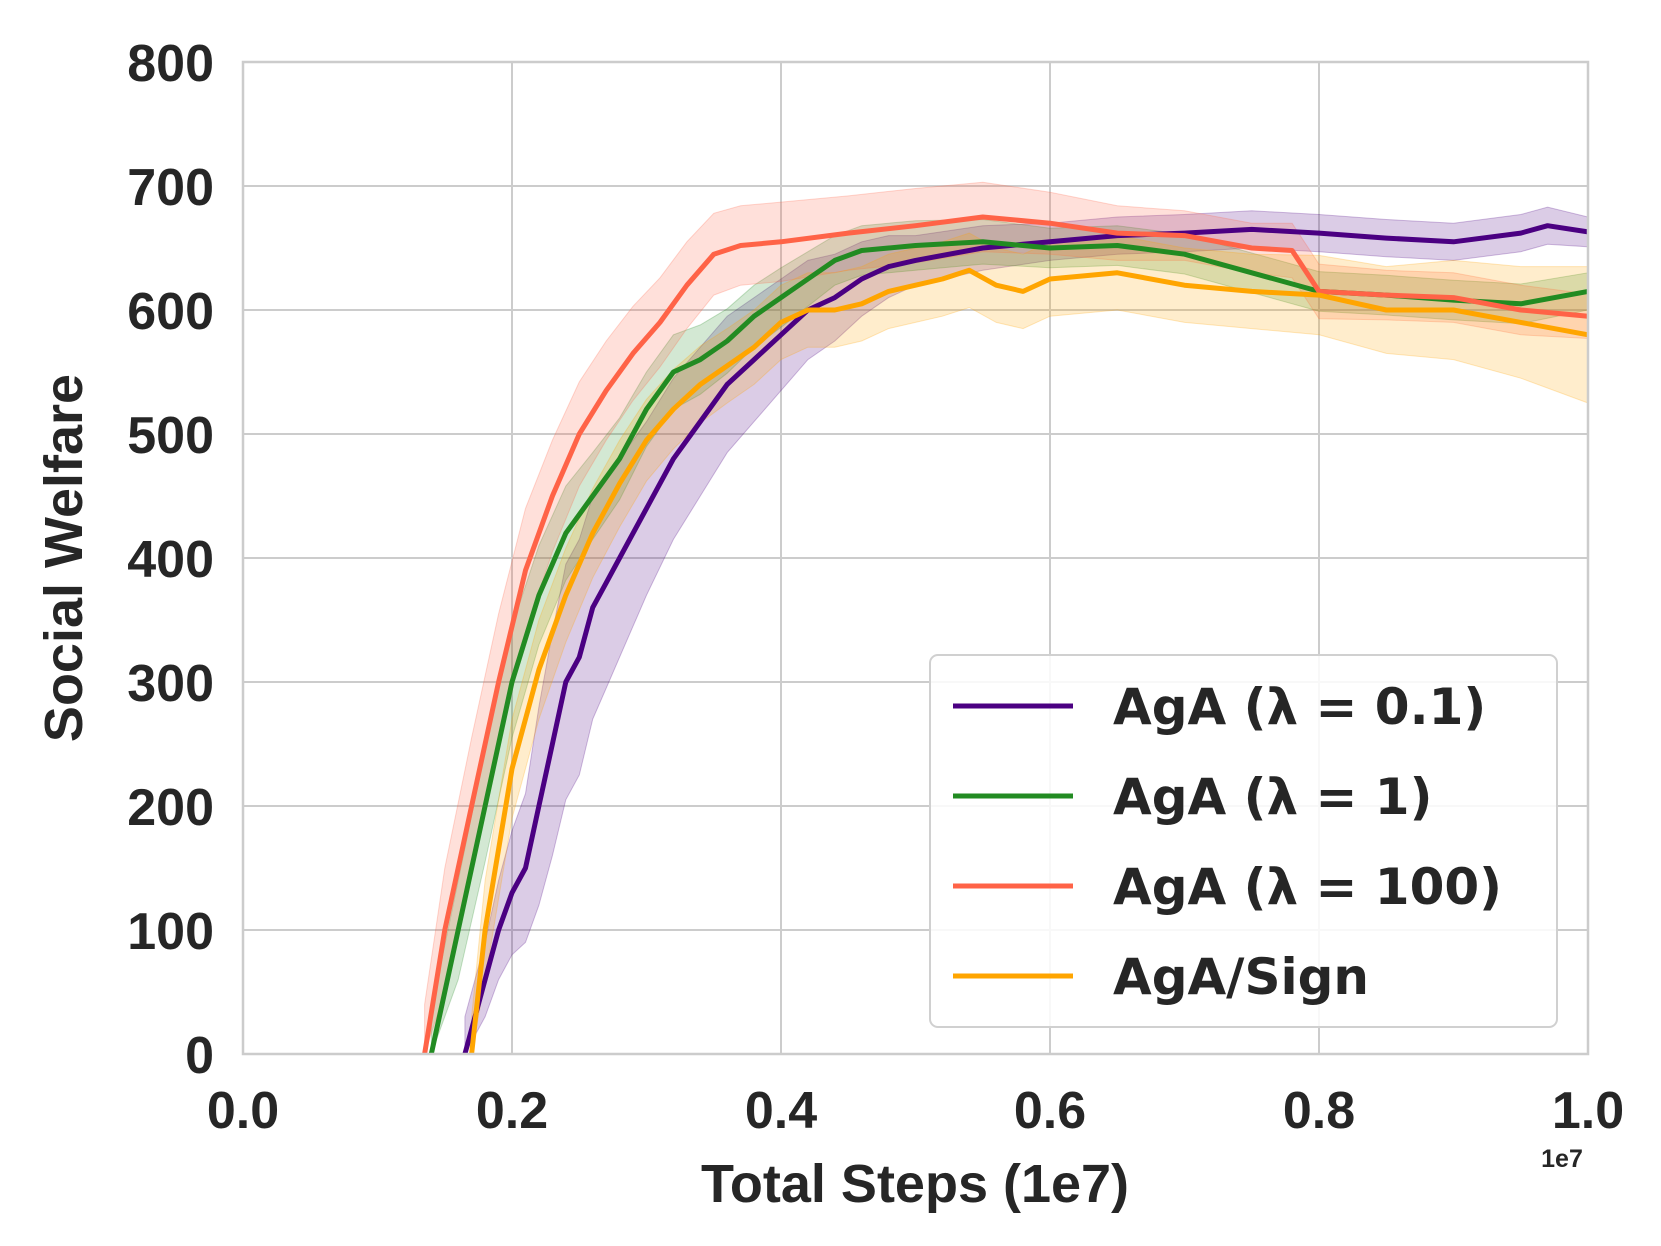 The image size is (1661, 1246). Describe the element at coordinates (1307, 887) in the screenshot. I see `legend-label-2: AgA (λ = 100)` at that location.